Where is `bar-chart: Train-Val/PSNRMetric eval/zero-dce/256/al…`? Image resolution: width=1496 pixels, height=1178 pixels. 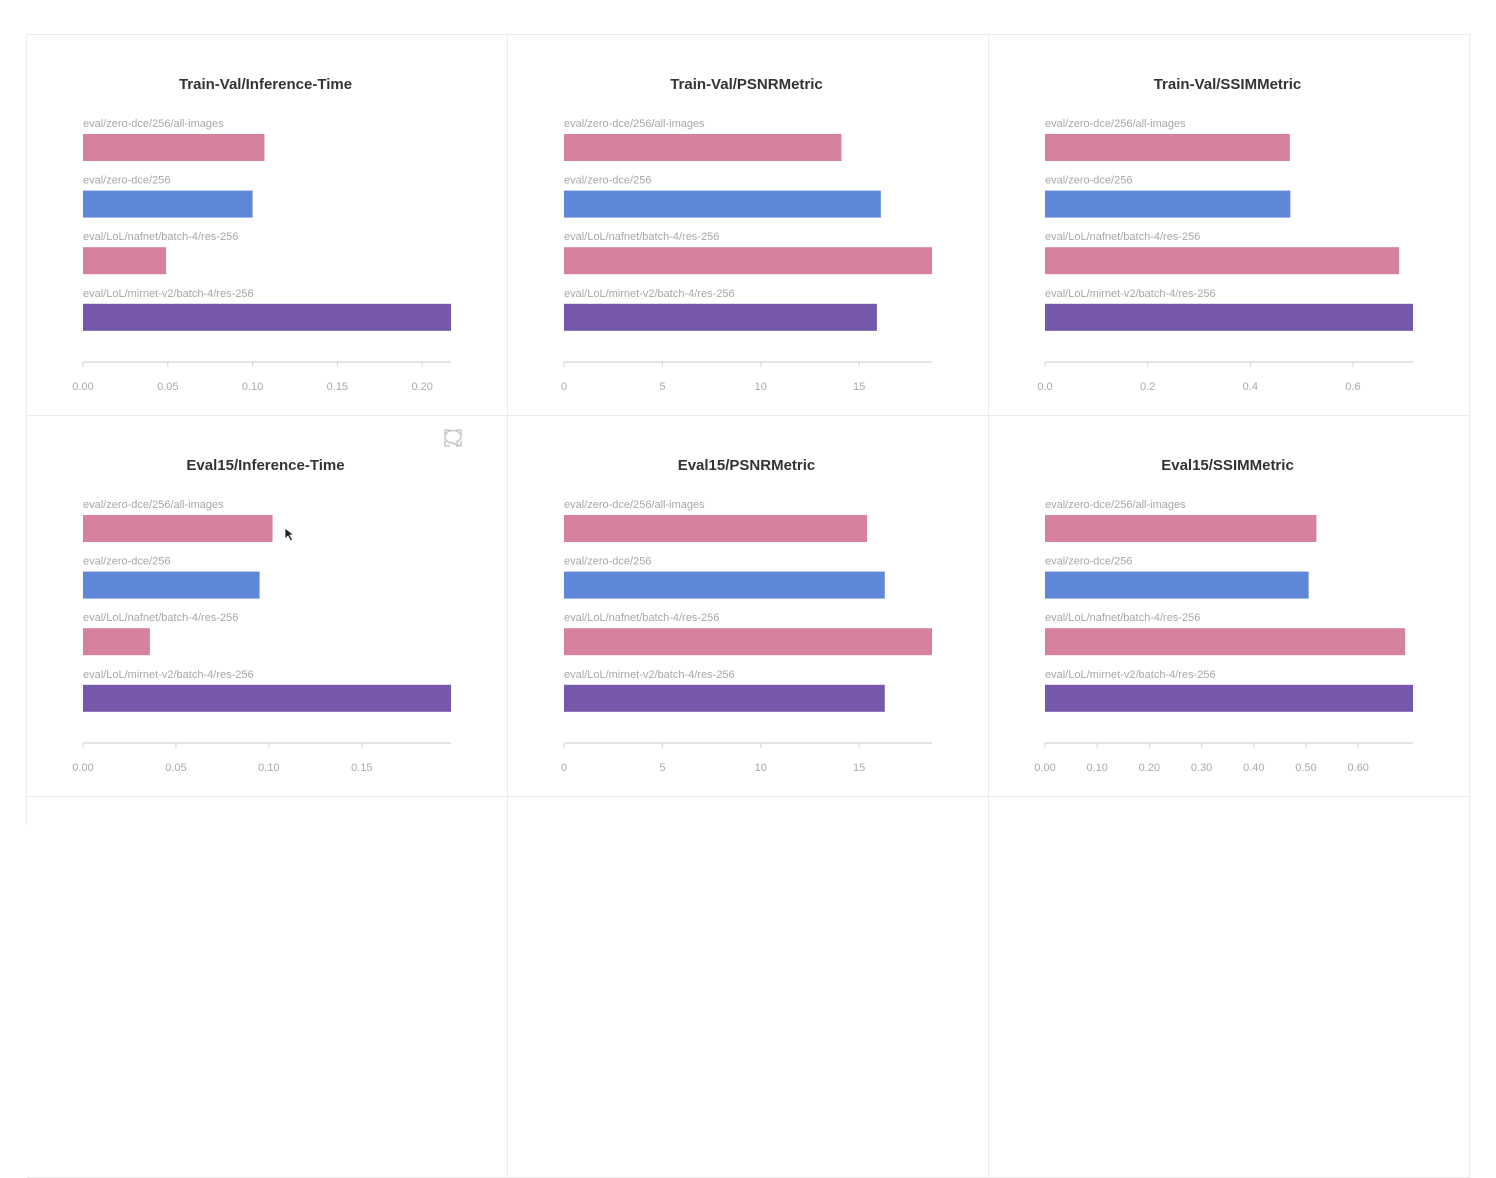 bar-chart: Train-Val/PSNRMetric eval/zero-dce/256/al… is located at coordinates (746, 234).